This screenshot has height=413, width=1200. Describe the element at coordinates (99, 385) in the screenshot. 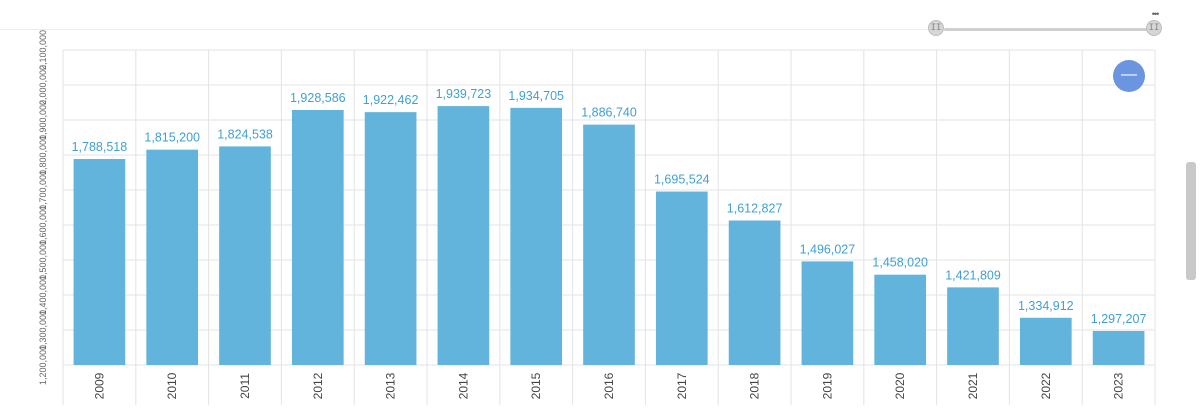

I see `x-tick-label: 2009` at that location.